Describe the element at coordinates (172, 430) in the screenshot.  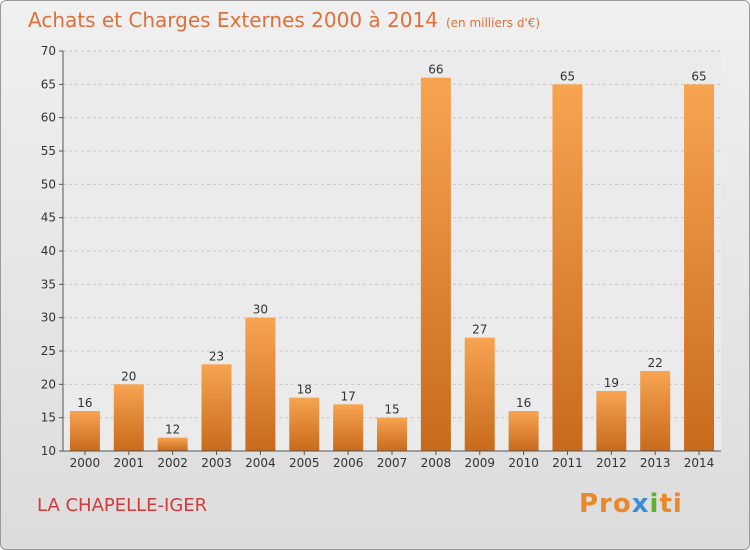
I see `data-label: 12` at that location.